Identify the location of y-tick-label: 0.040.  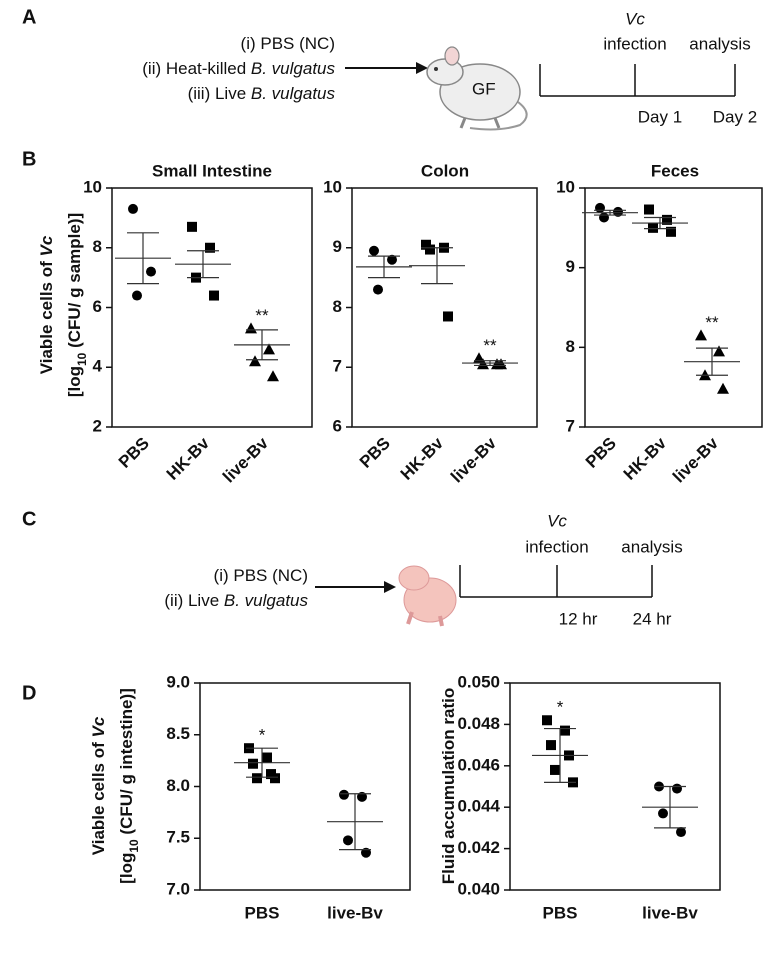
(478, 888).